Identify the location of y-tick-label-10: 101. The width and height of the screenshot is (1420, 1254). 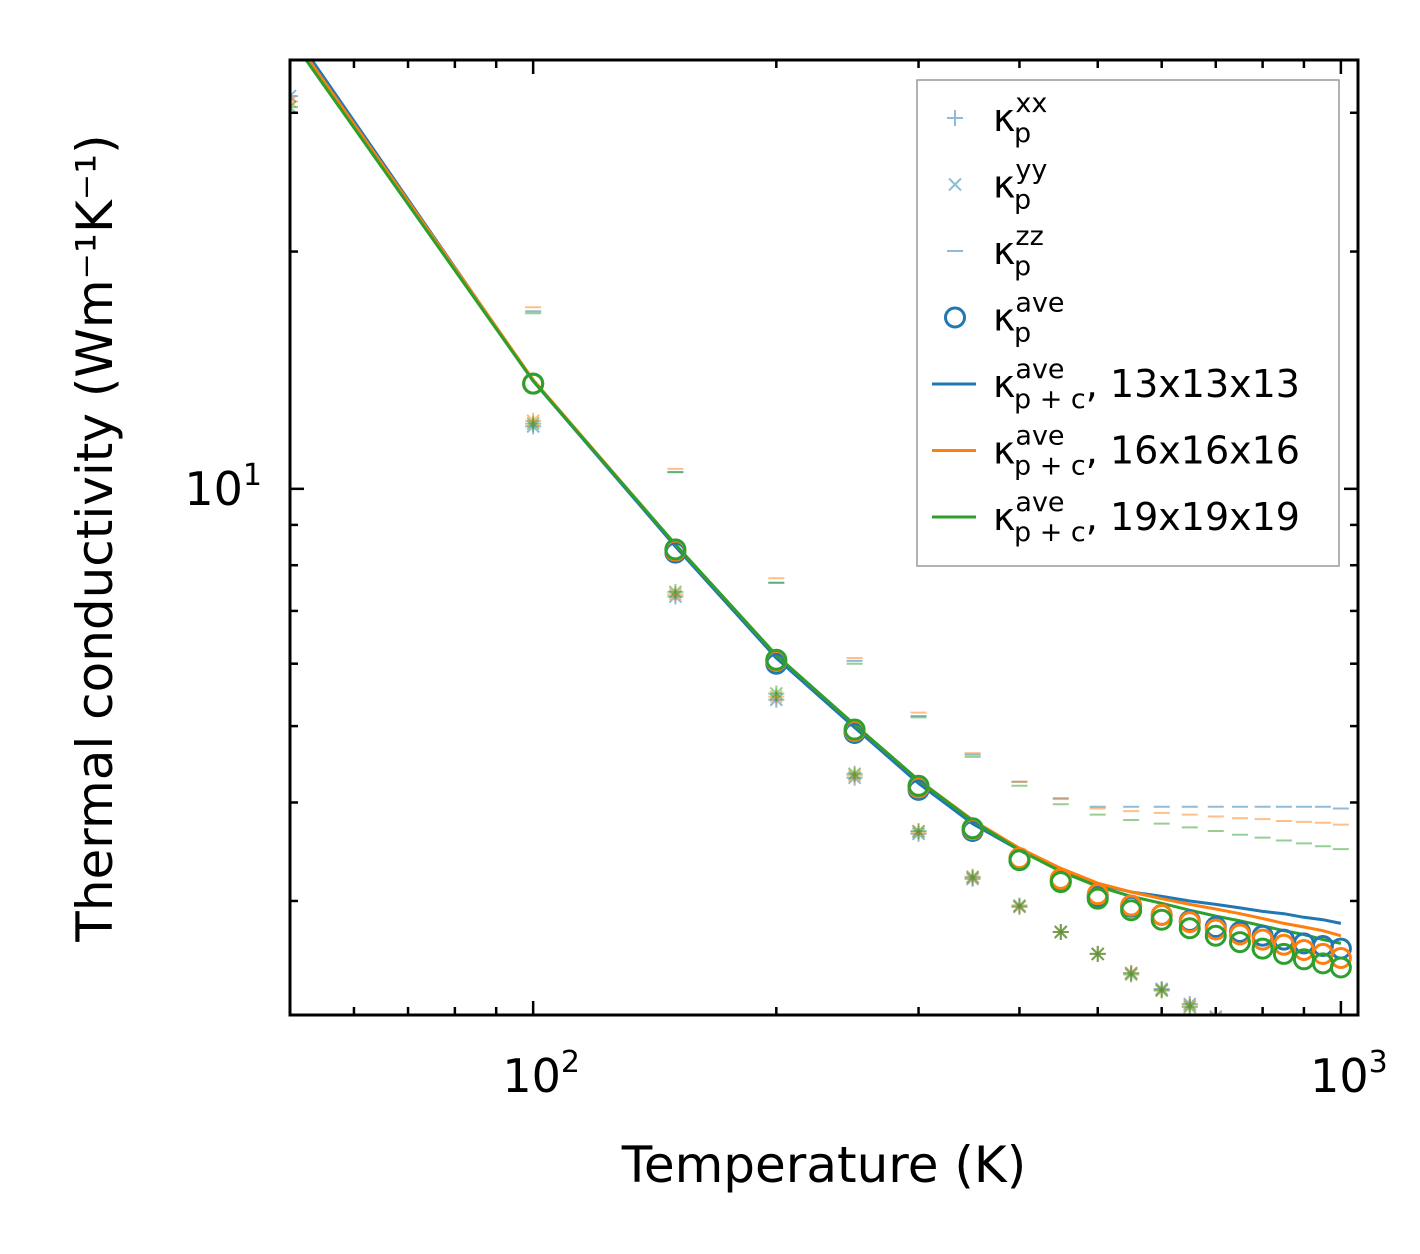
(223, 487).